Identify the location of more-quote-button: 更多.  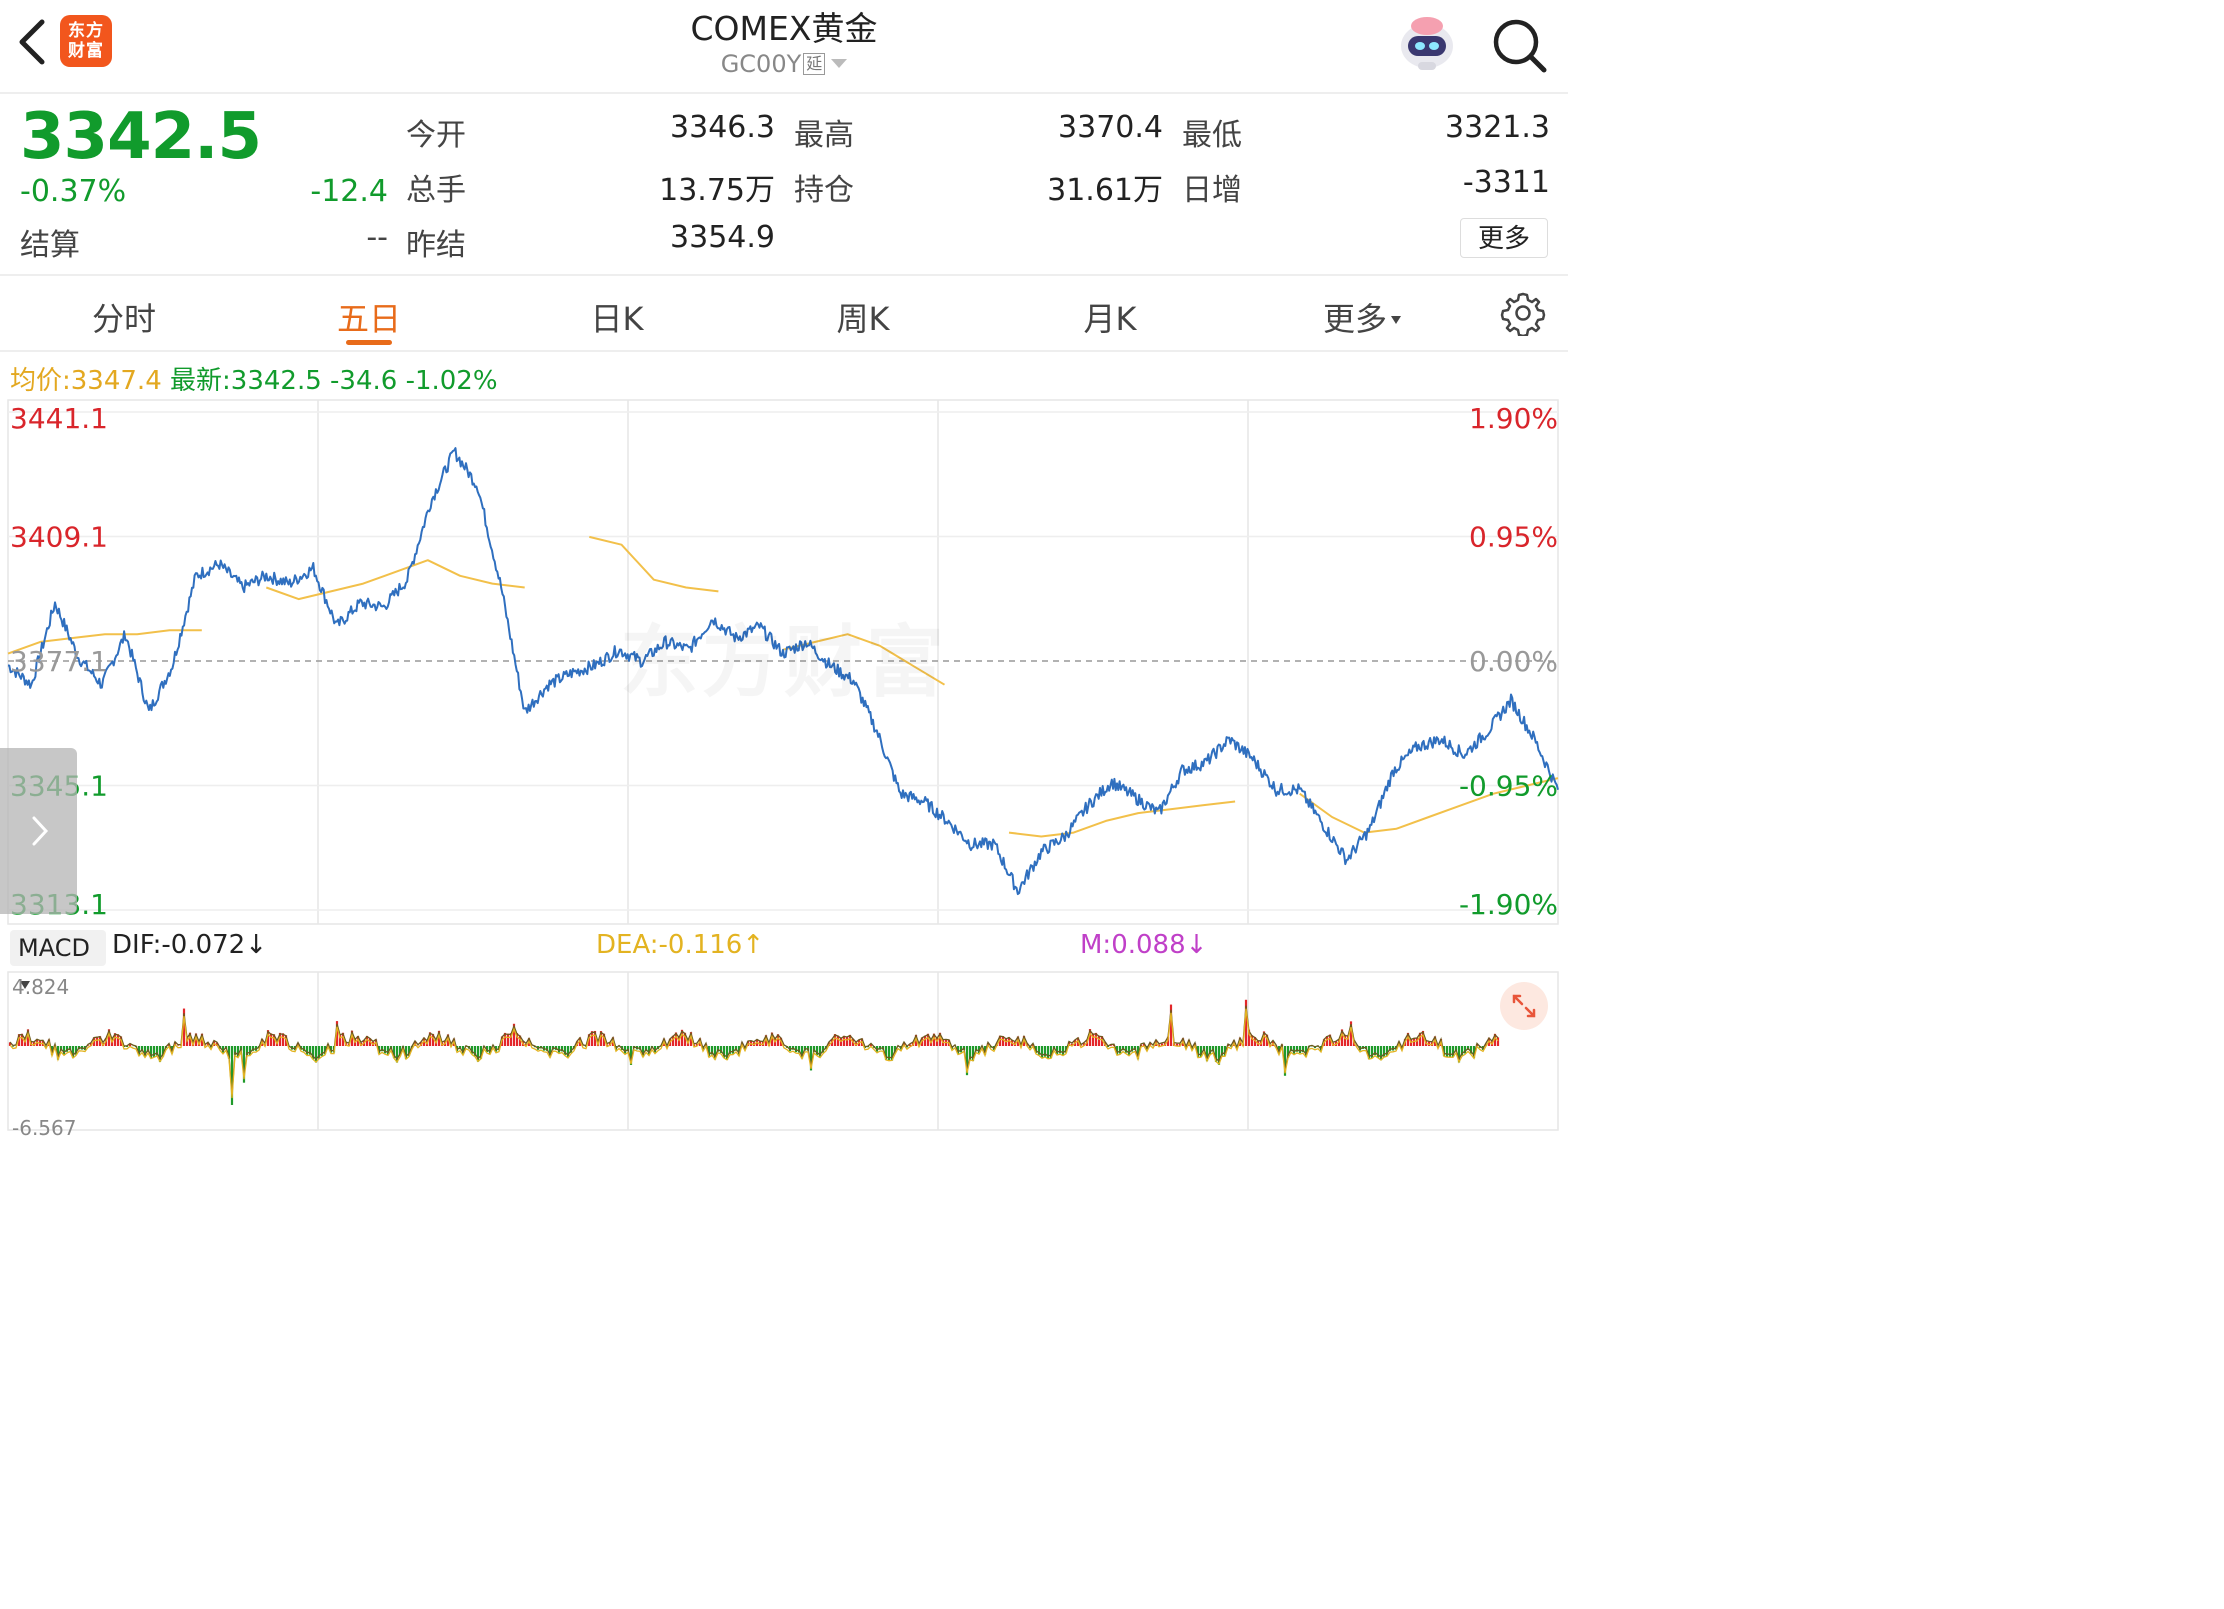
(1504, 238).